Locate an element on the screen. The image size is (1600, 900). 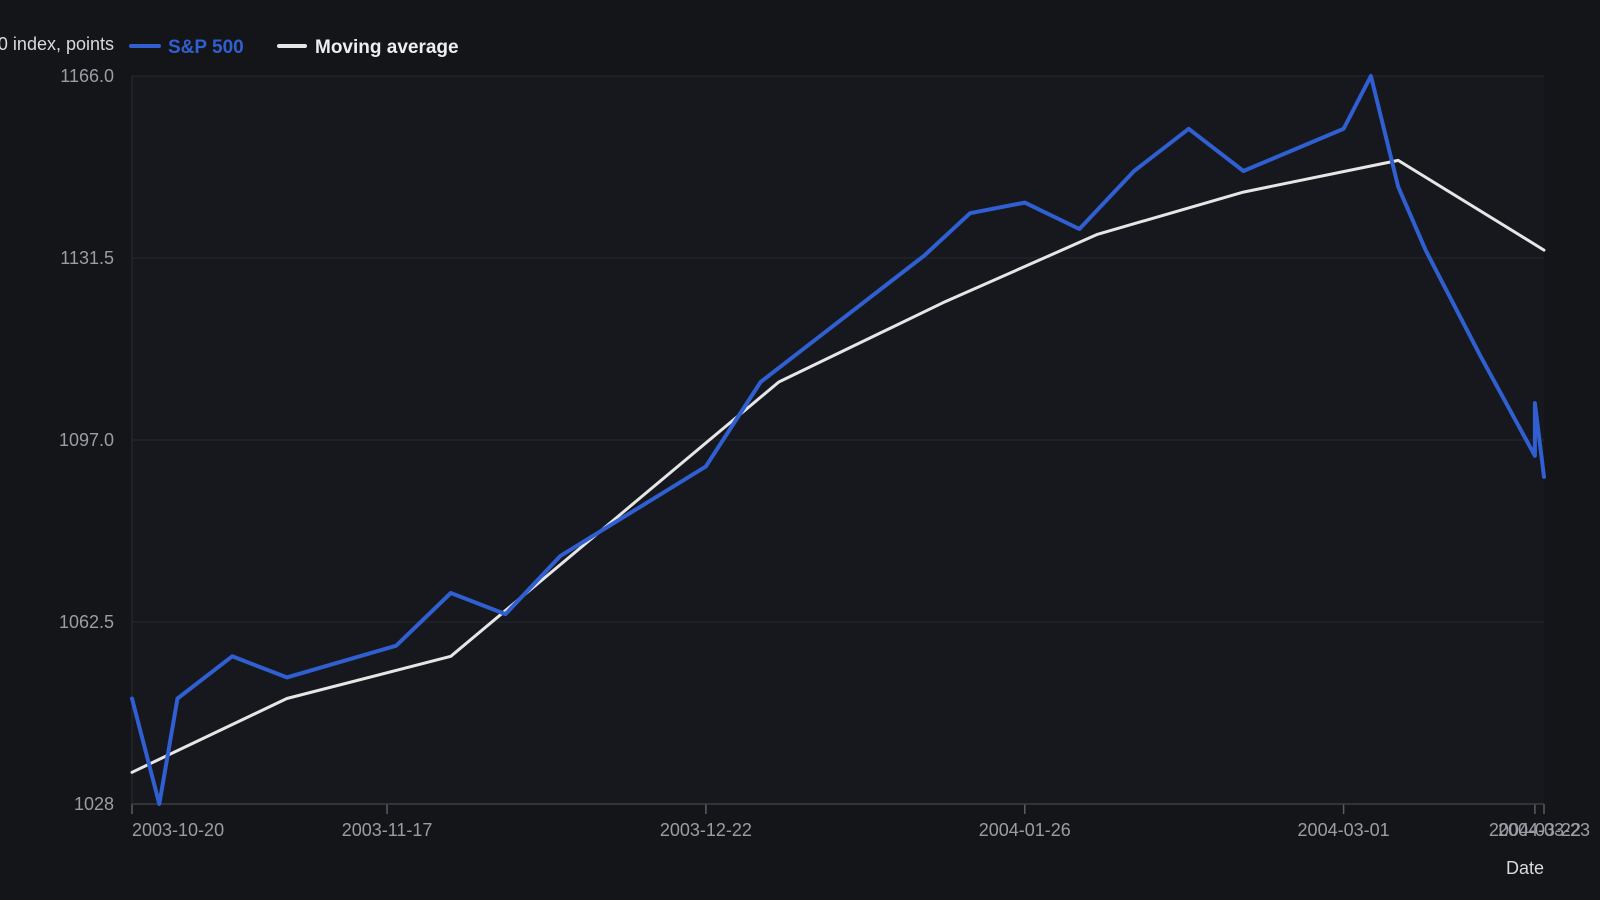
y-axis-label: S&P 500 index, points is located at coordinates (57, 44).